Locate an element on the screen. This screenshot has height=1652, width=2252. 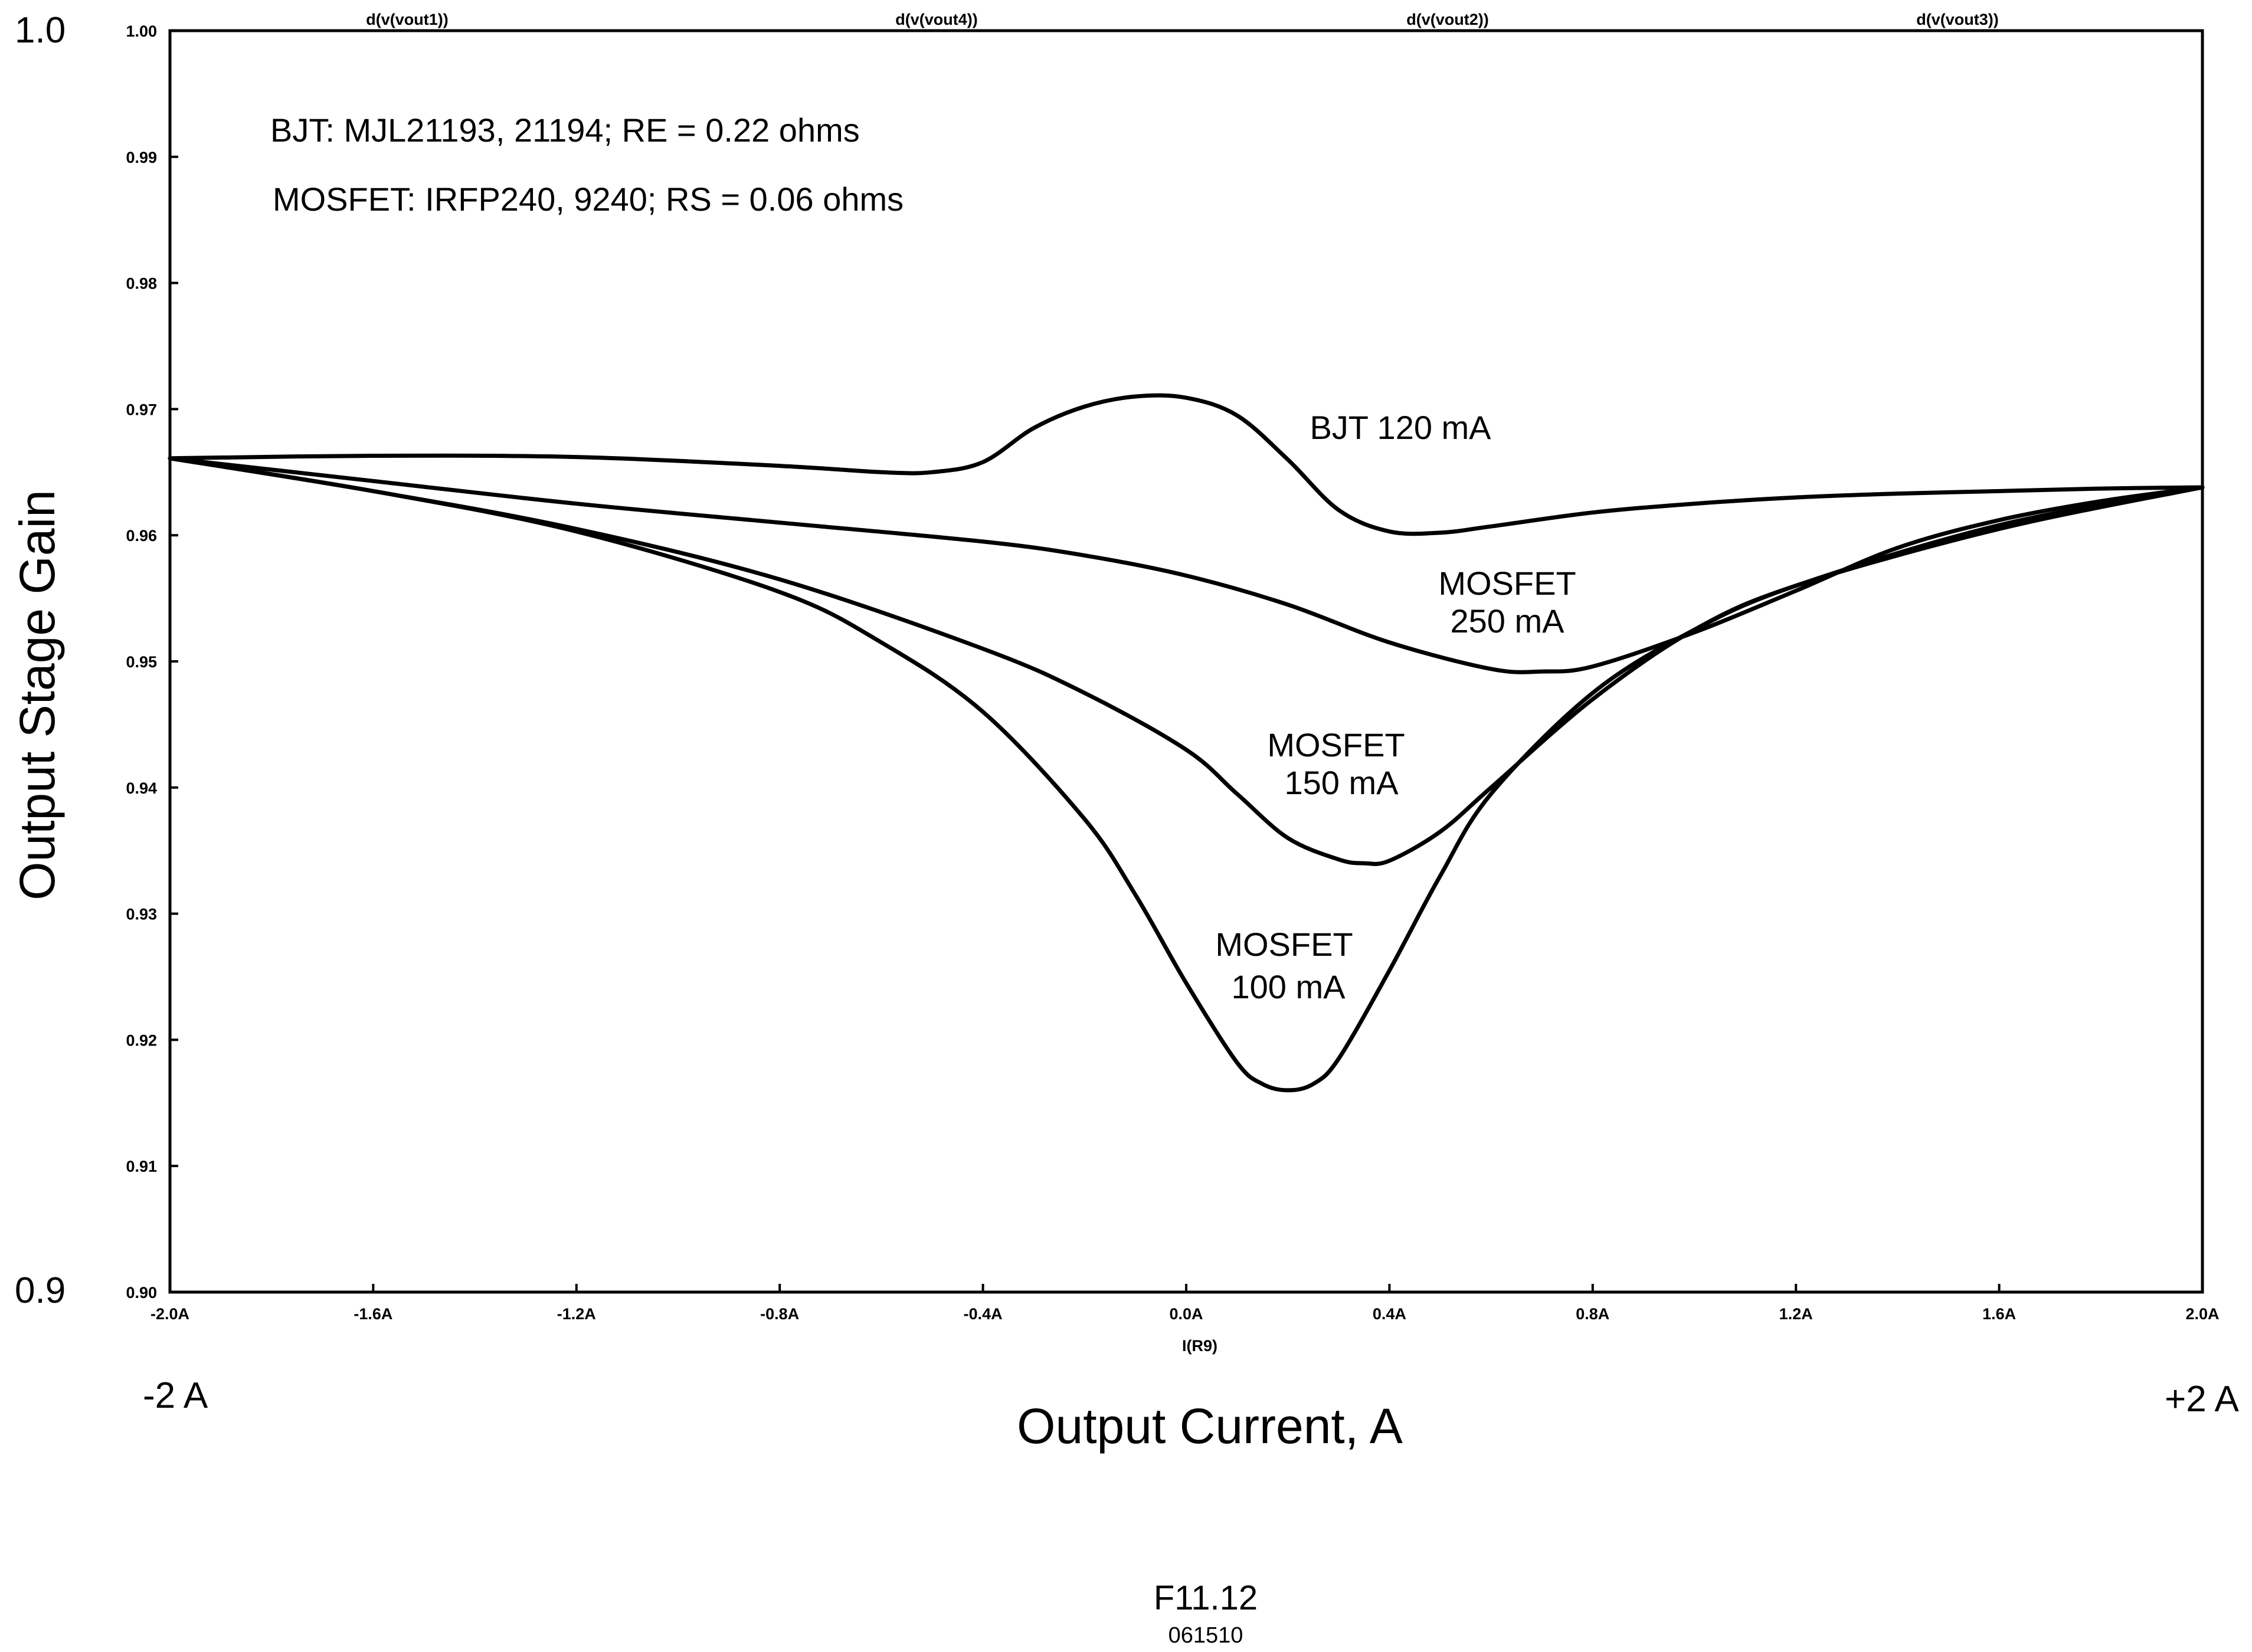
y-tick-label-5: 0.95 is located at coordinates (142, 662).